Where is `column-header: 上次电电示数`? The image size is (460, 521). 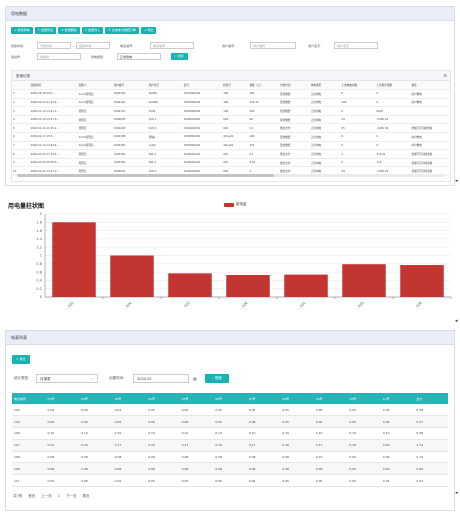 column-header: 上次电电示数 is located at coordinates (358, 86).